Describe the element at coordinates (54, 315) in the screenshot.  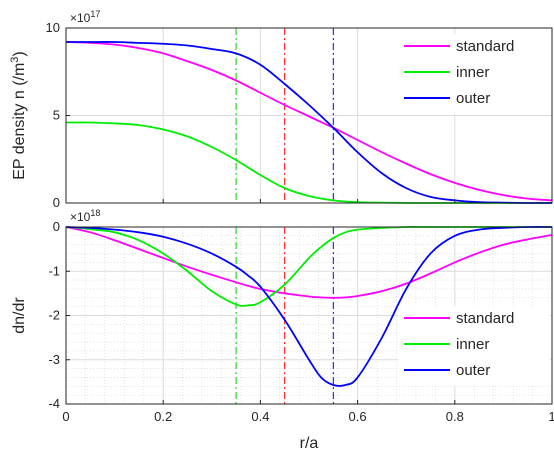
I see `y-tick-label: -2` at that location.